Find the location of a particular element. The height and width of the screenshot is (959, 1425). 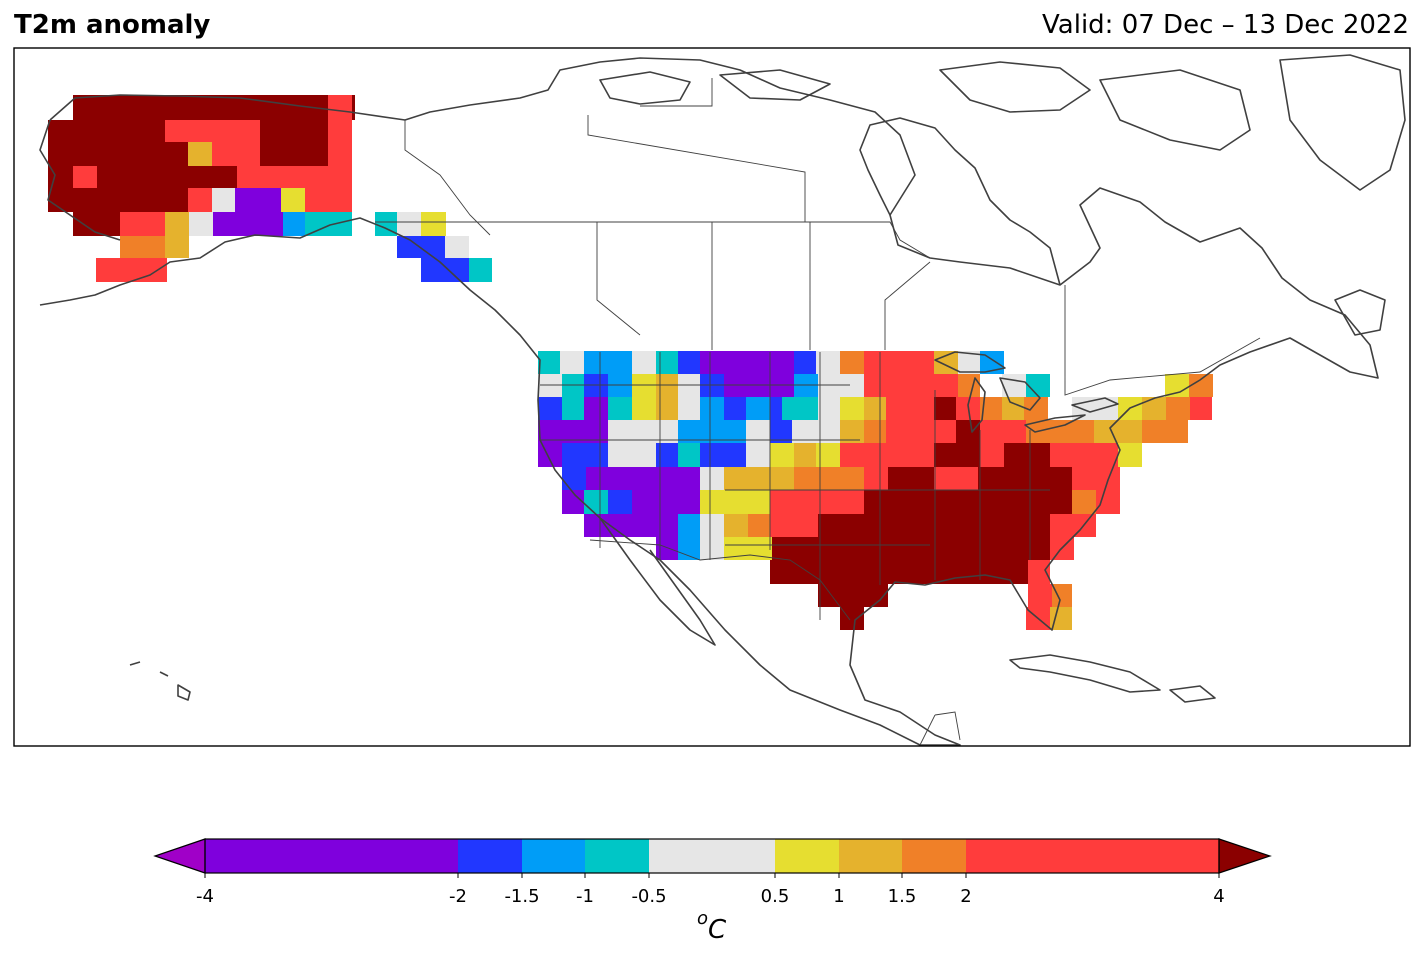

colorbar-under-arrow is located at coordinates (179, 856).